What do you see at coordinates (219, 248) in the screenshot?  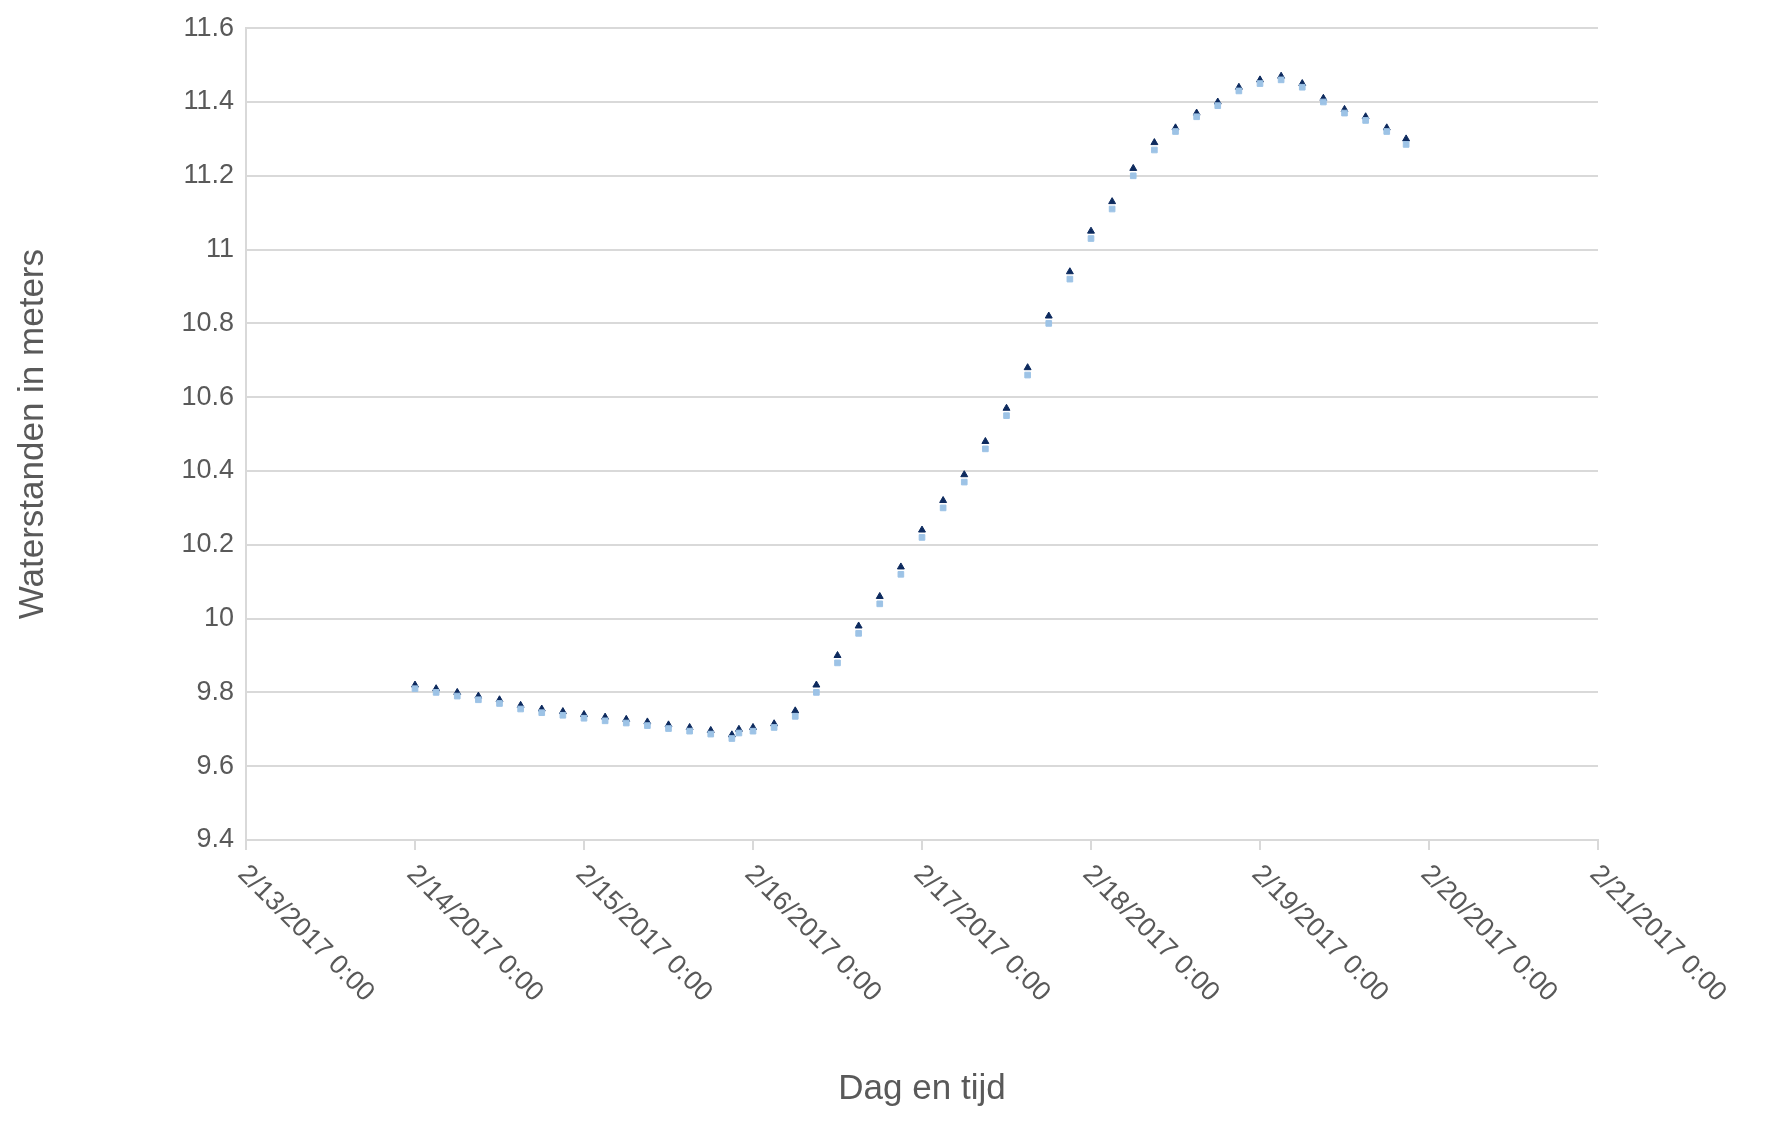 I see `y-tick-label: 11` at bounding box center [219, 248].